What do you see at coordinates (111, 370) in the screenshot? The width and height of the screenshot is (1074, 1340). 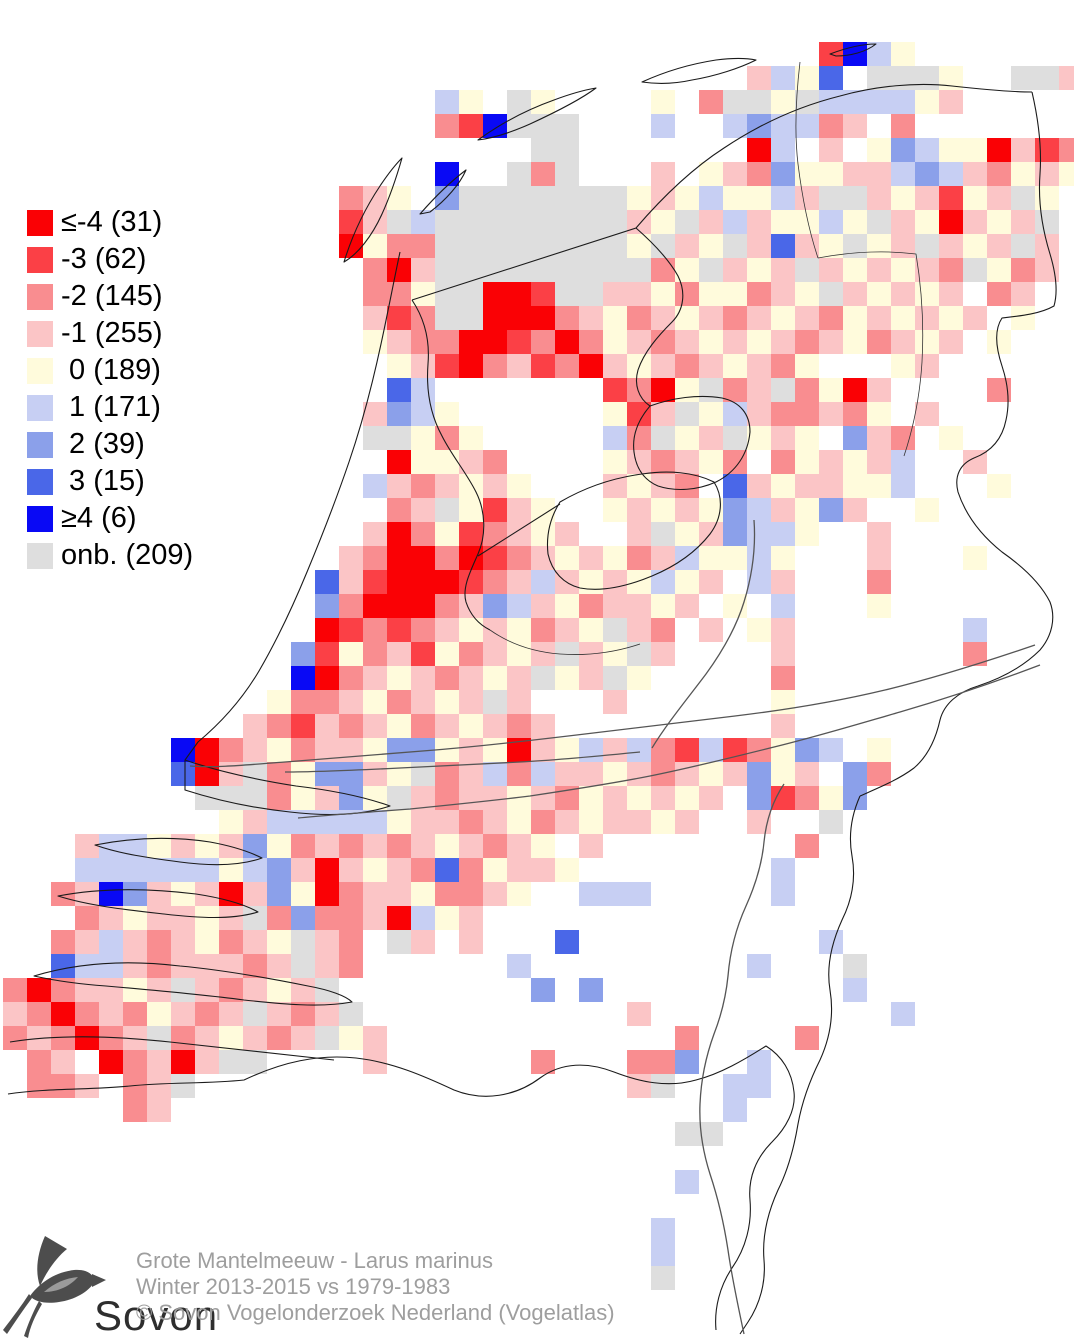 I see `legend-label: 0 (189)` at bounding box center [111, 370].